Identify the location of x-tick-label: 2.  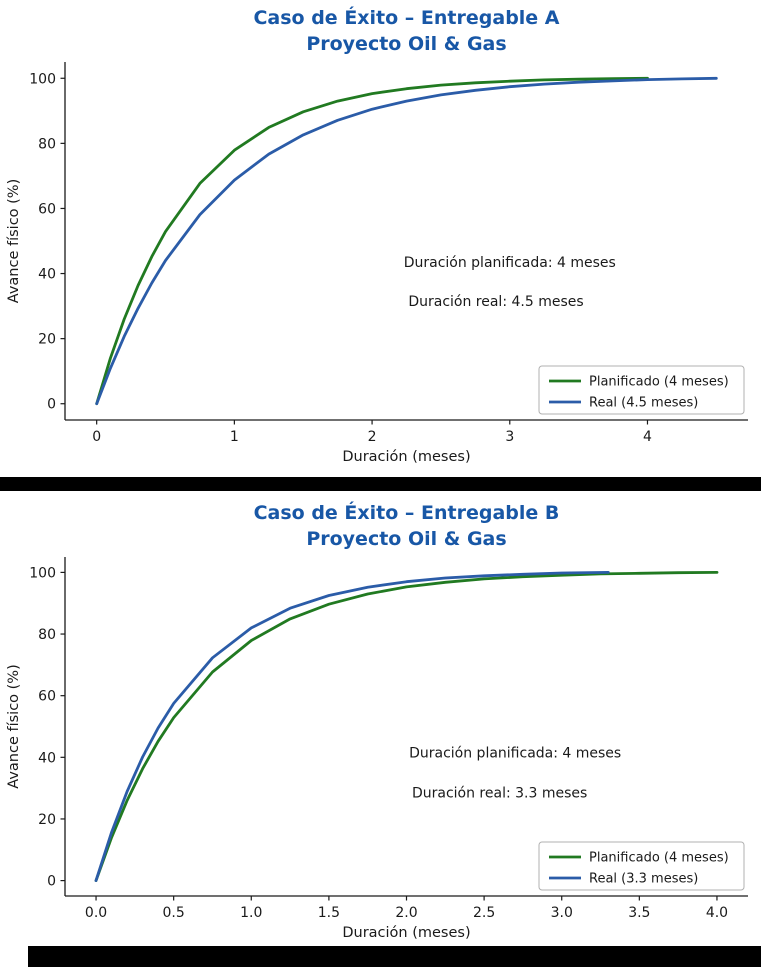
(372, 437).